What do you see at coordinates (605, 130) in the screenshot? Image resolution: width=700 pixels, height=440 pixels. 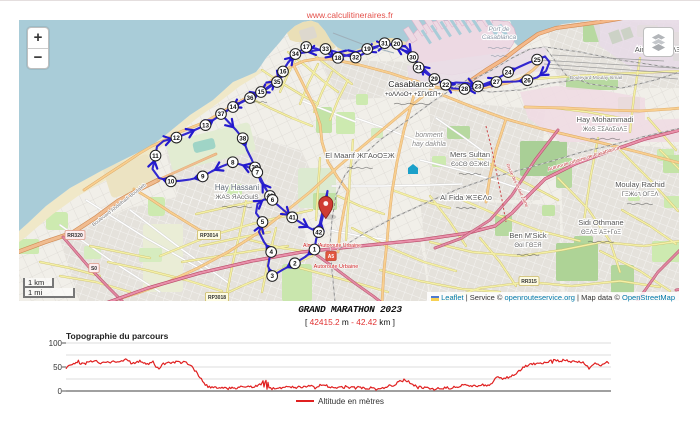 I see `svg-text: ЖoS ΞΣAoΣoΛΞ` at bounding box center [605, 130].